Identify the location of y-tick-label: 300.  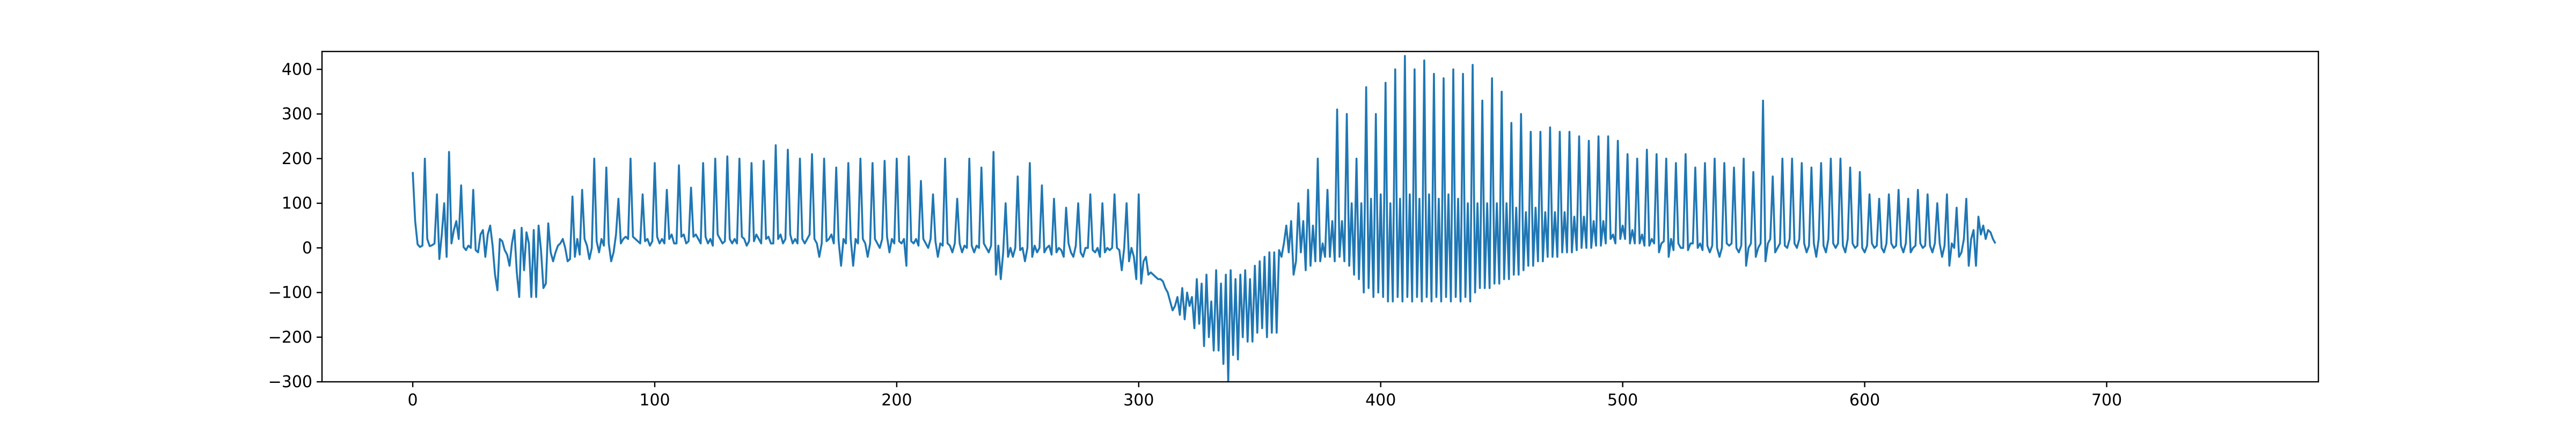
(297, 114).